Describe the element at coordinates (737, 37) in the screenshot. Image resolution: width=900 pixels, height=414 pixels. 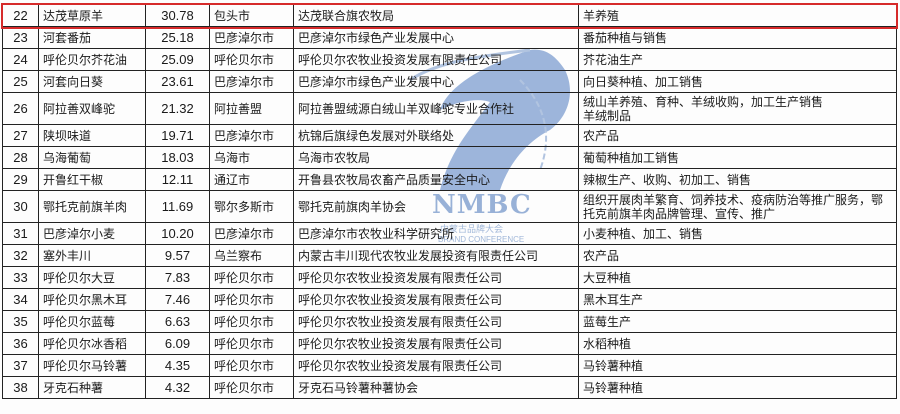
I see `business-scope-cell: 番茄种植与销售` at that location.